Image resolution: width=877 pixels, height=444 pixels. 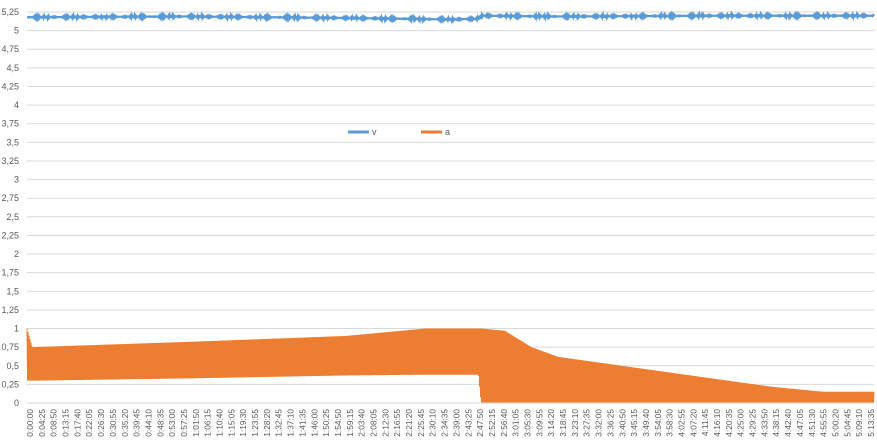 I want to click on x-tick-label: 1:37:10, so click(x=291, y=423).